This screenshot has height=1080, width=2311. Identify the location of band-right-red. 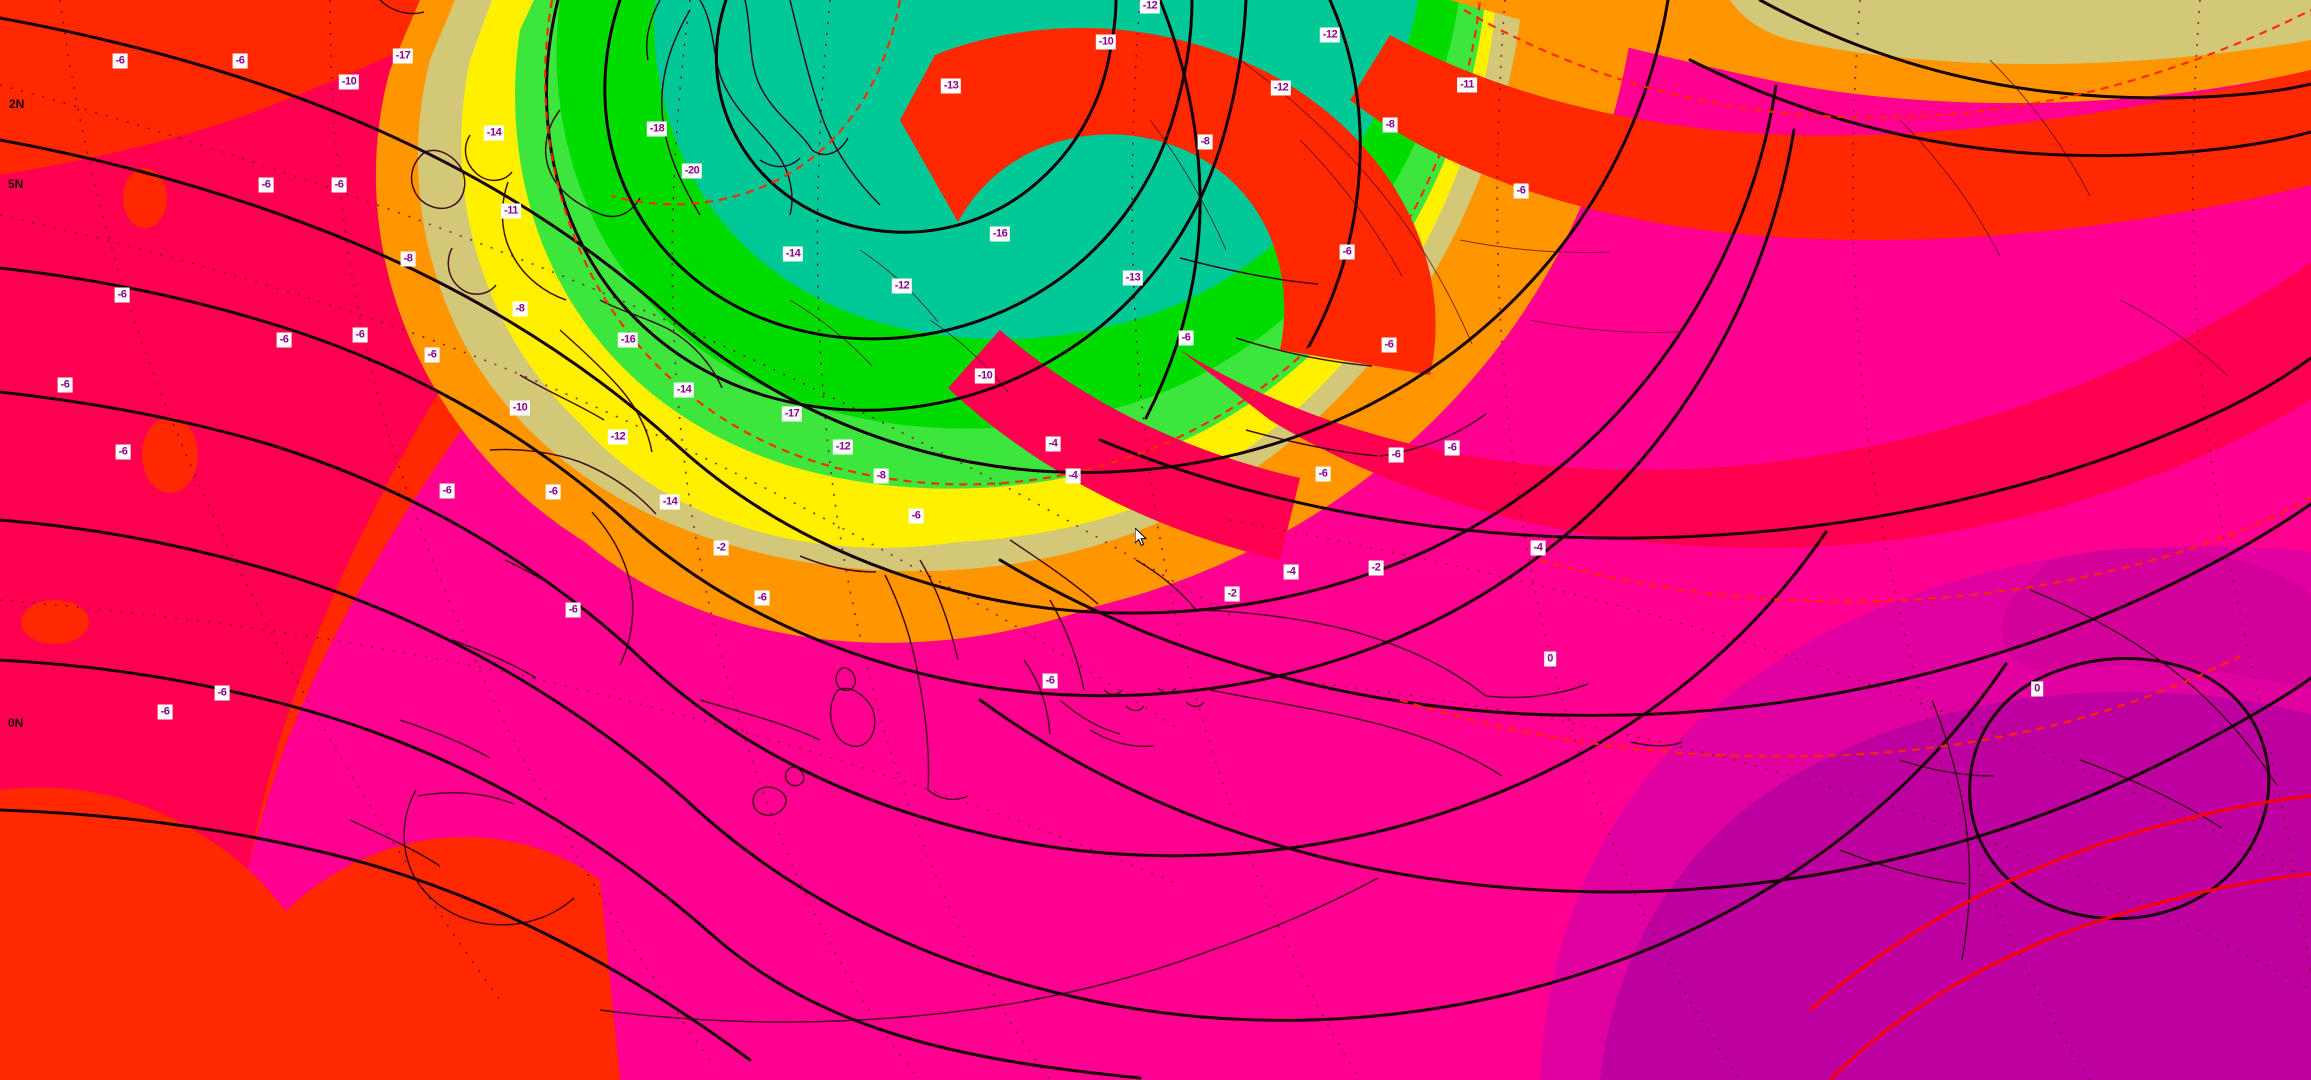
(1830, 137).